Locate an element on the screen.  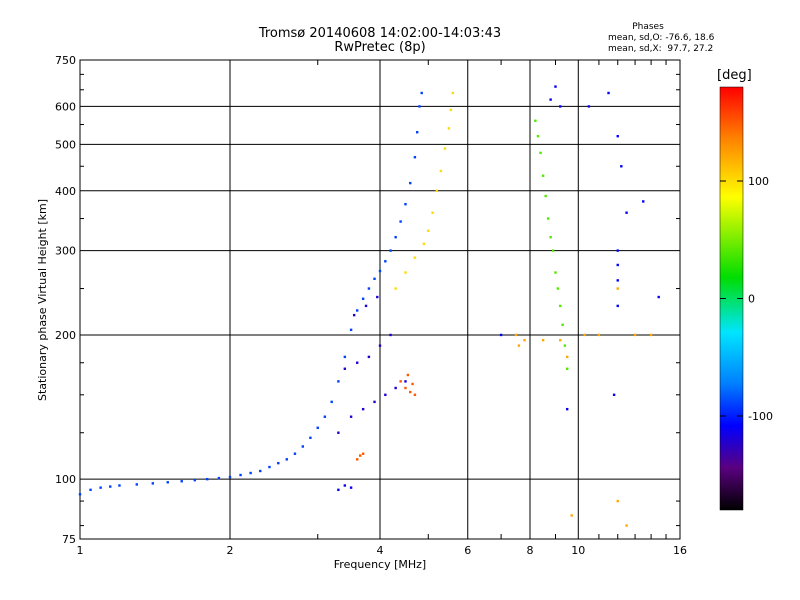
x-tick-label: 4 is located at coordinates (380, 550).